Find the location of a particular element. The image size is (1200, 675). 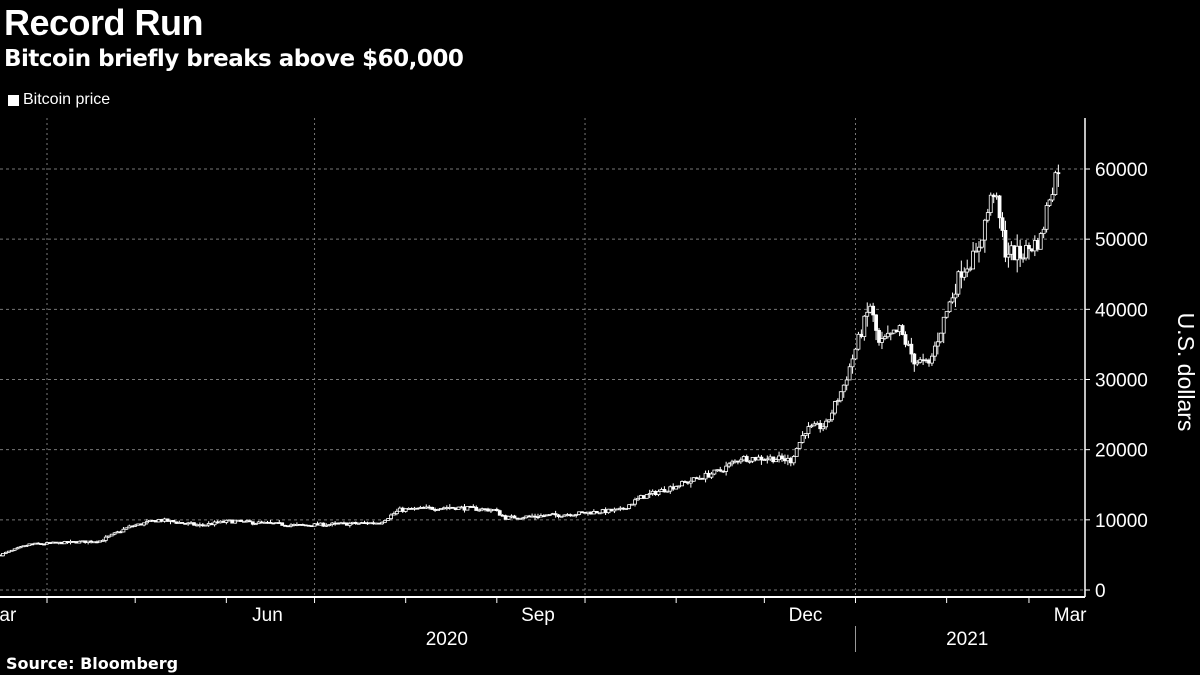

x-tick-label: Dec is located at coordinates (806, 615).